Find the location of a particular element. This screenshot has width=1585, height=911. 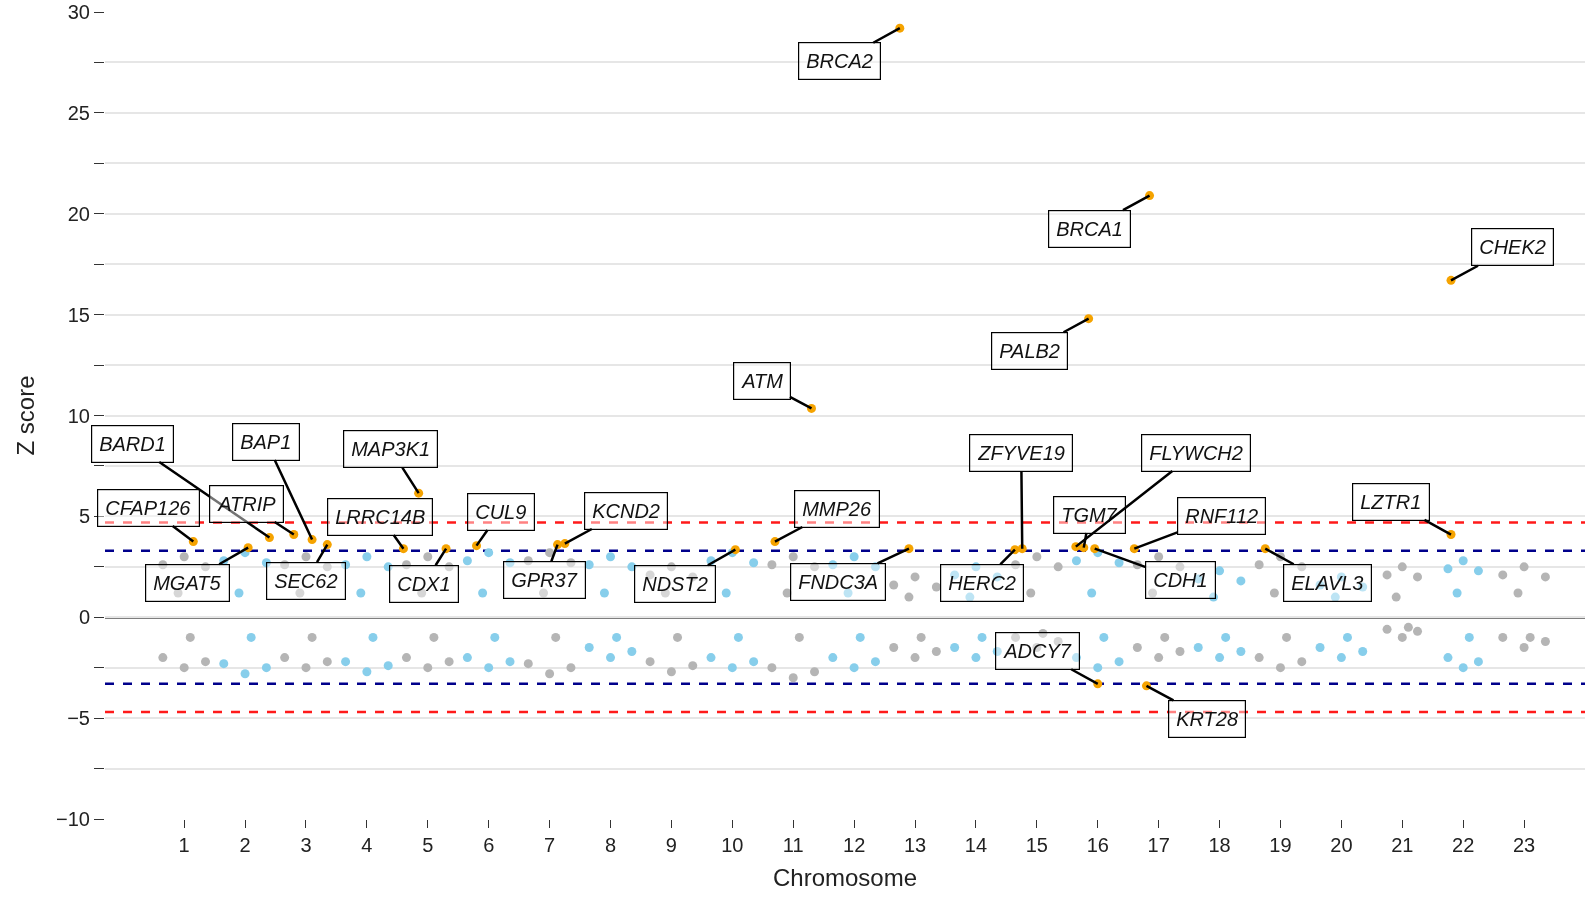

annotation: KRT28 is located at coordinates (1207, 719).